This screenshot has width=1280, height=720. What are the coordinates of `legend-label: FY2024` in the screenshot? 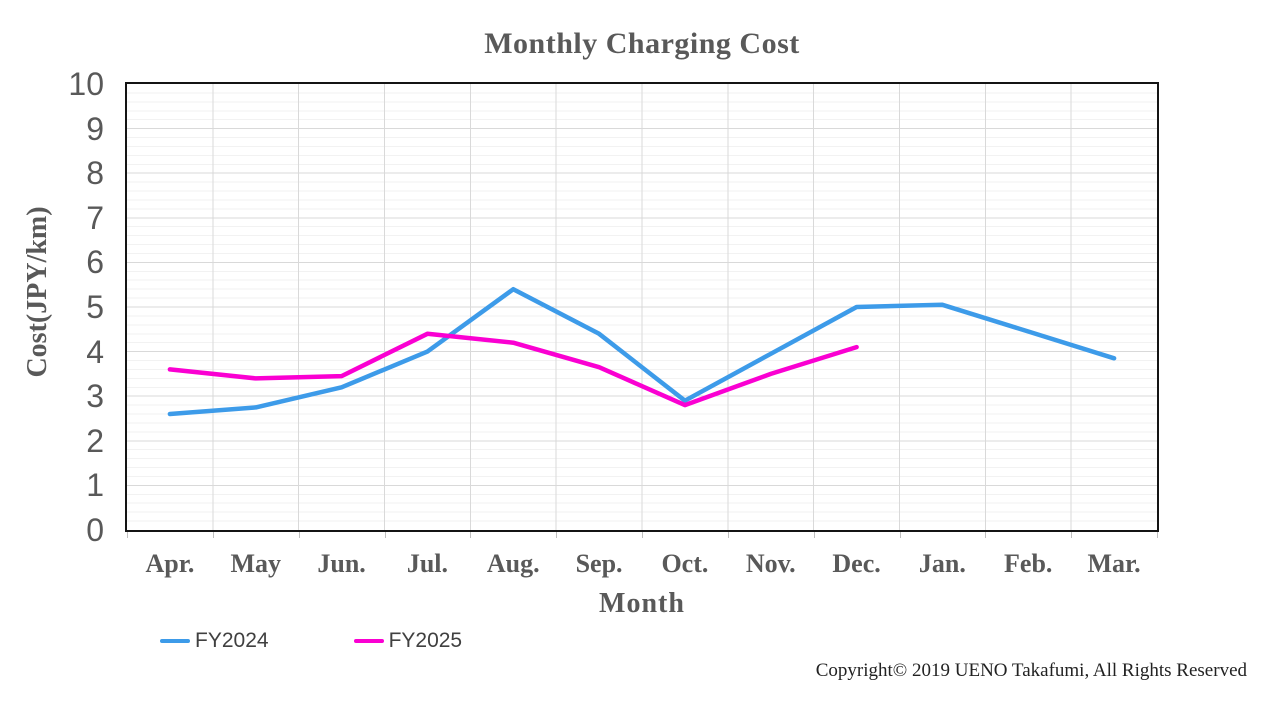 It's located at (232, 640).